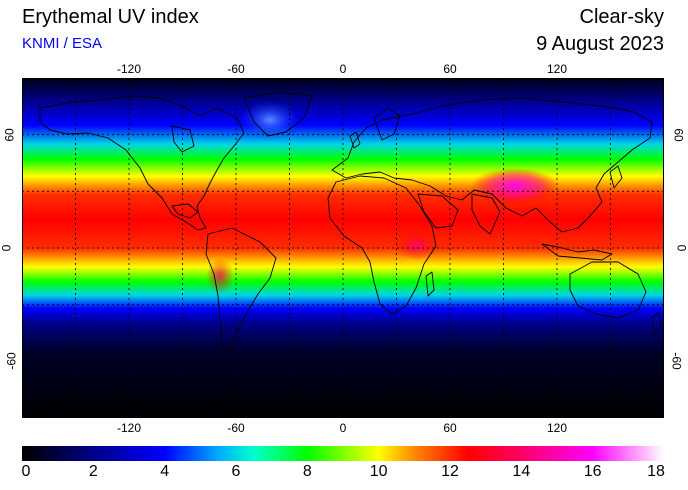 Image resolution: width=688 pixels, height=490 pixels. What do you see at coordinates (26, 471) in the screenshot?
I see `colorbar-tick-label: 0` at bounding box center [26, 471].